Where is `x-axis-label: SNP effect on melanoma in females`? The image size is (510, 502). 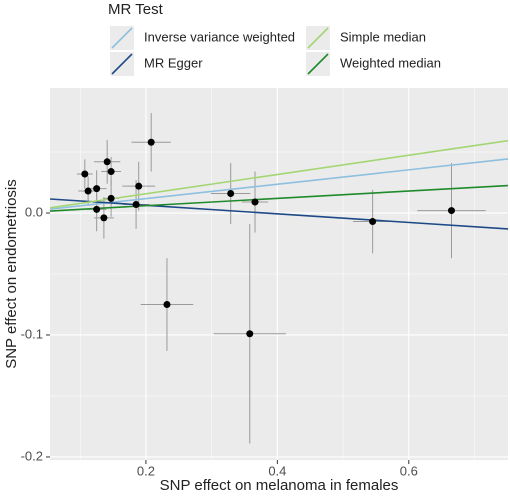 x-axis-label: SNP effect on melanoma in females is located at coordinates (279, 485).